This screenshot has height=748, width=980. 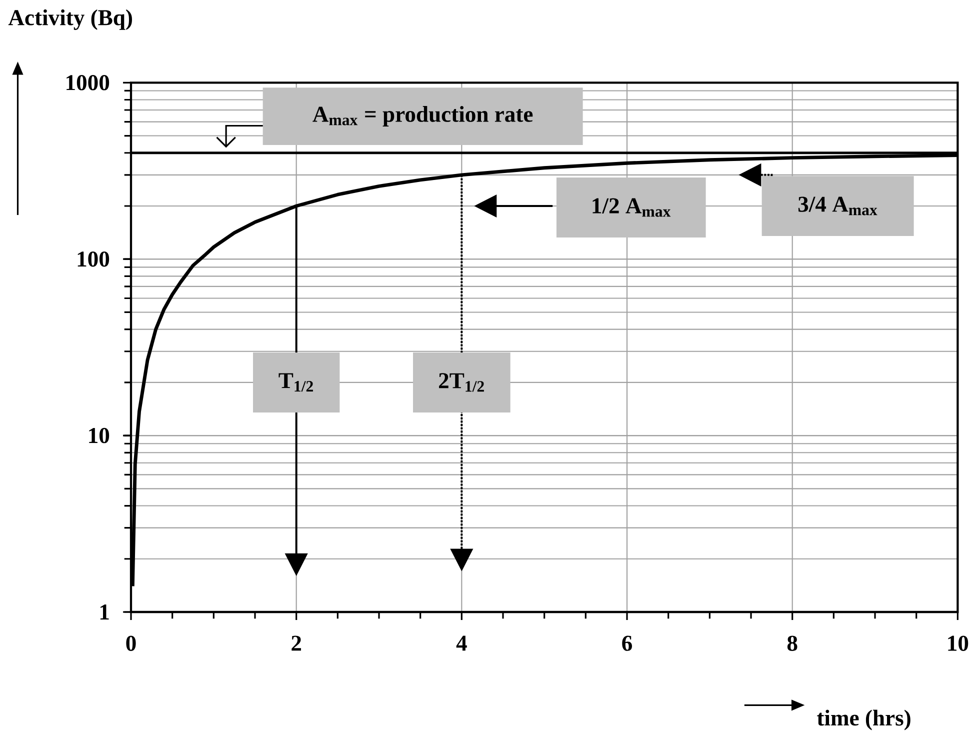 I want to click on annotation: T$_{1/2}$, so click(x=295, y=382).